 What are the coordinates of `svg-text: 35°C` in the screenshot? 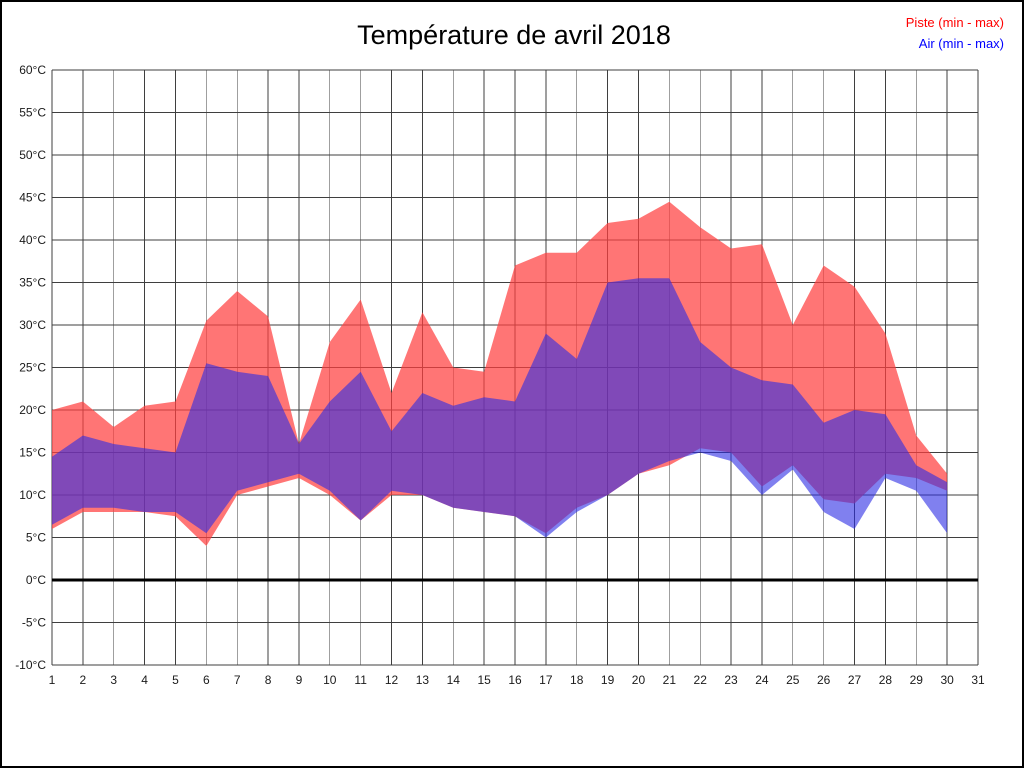 It's located at (32, 283).